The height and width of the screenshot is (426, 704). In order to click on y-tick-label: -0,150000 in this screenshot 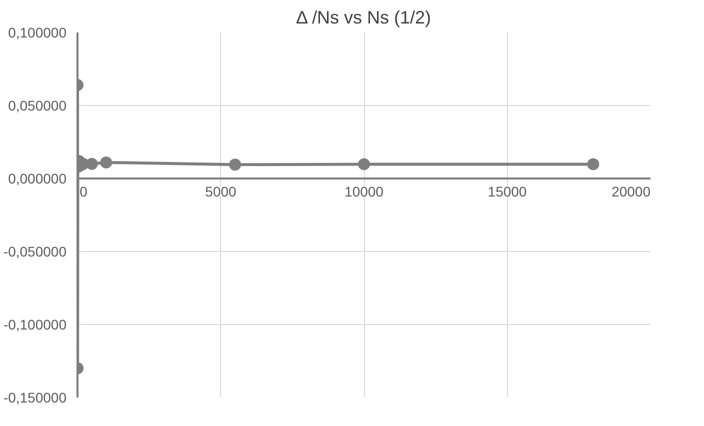, I will do `click(35, 398)`.